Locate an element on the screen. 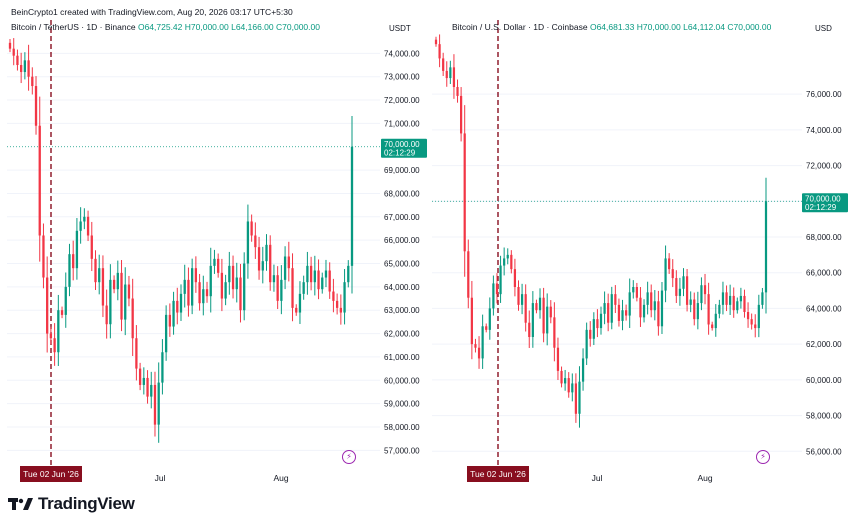  right-close: C70,000.00 is located at coordinates (749, 27).